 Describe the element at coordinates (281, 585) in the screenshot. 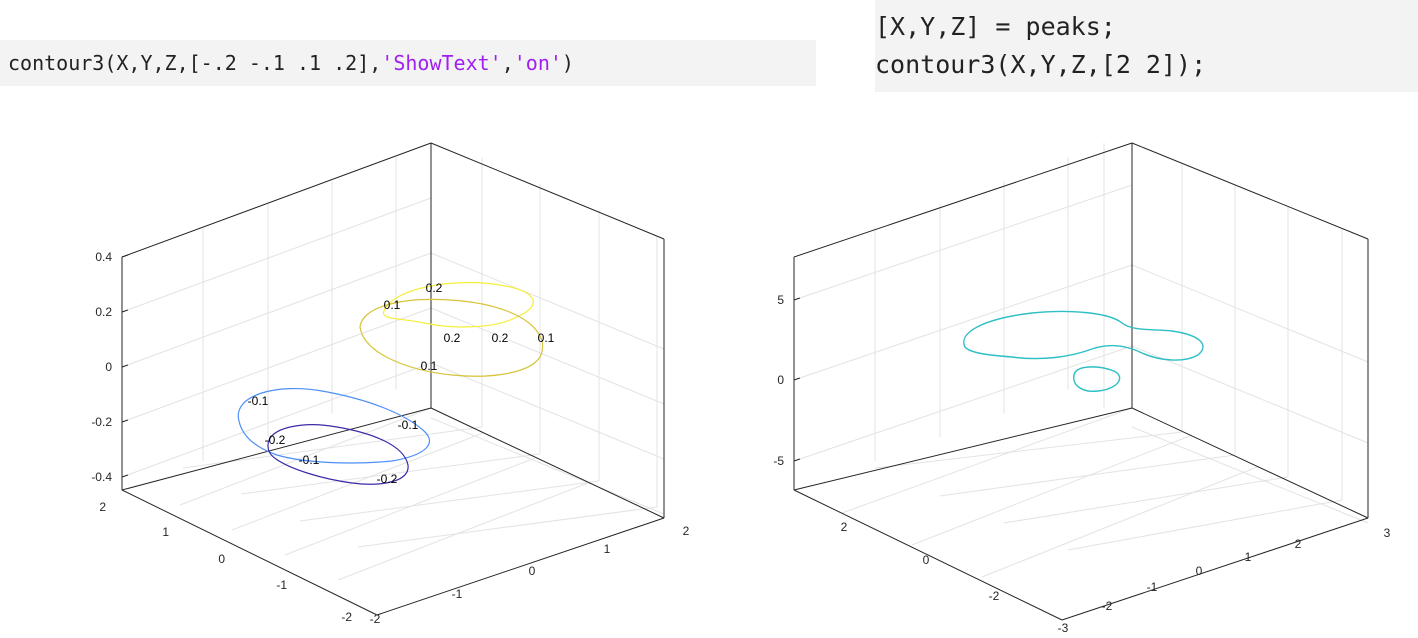

I see `y-tick-label: -1` at that location.